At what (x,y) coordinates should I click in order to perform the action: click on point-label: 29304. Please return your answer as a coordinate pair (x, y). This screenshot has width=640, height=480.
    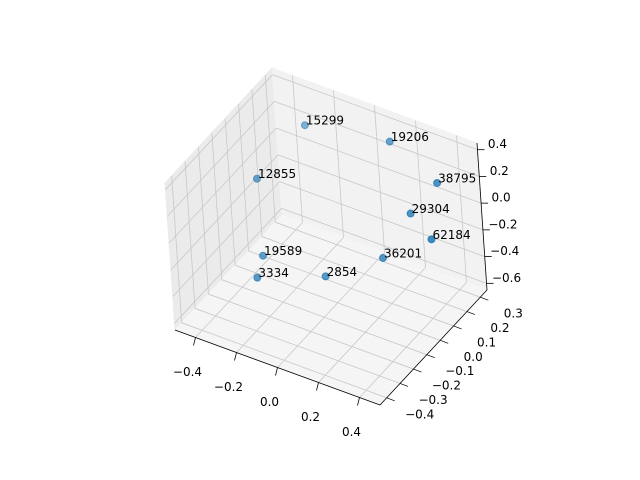
    Looking at the image, I should click on (431, 209).